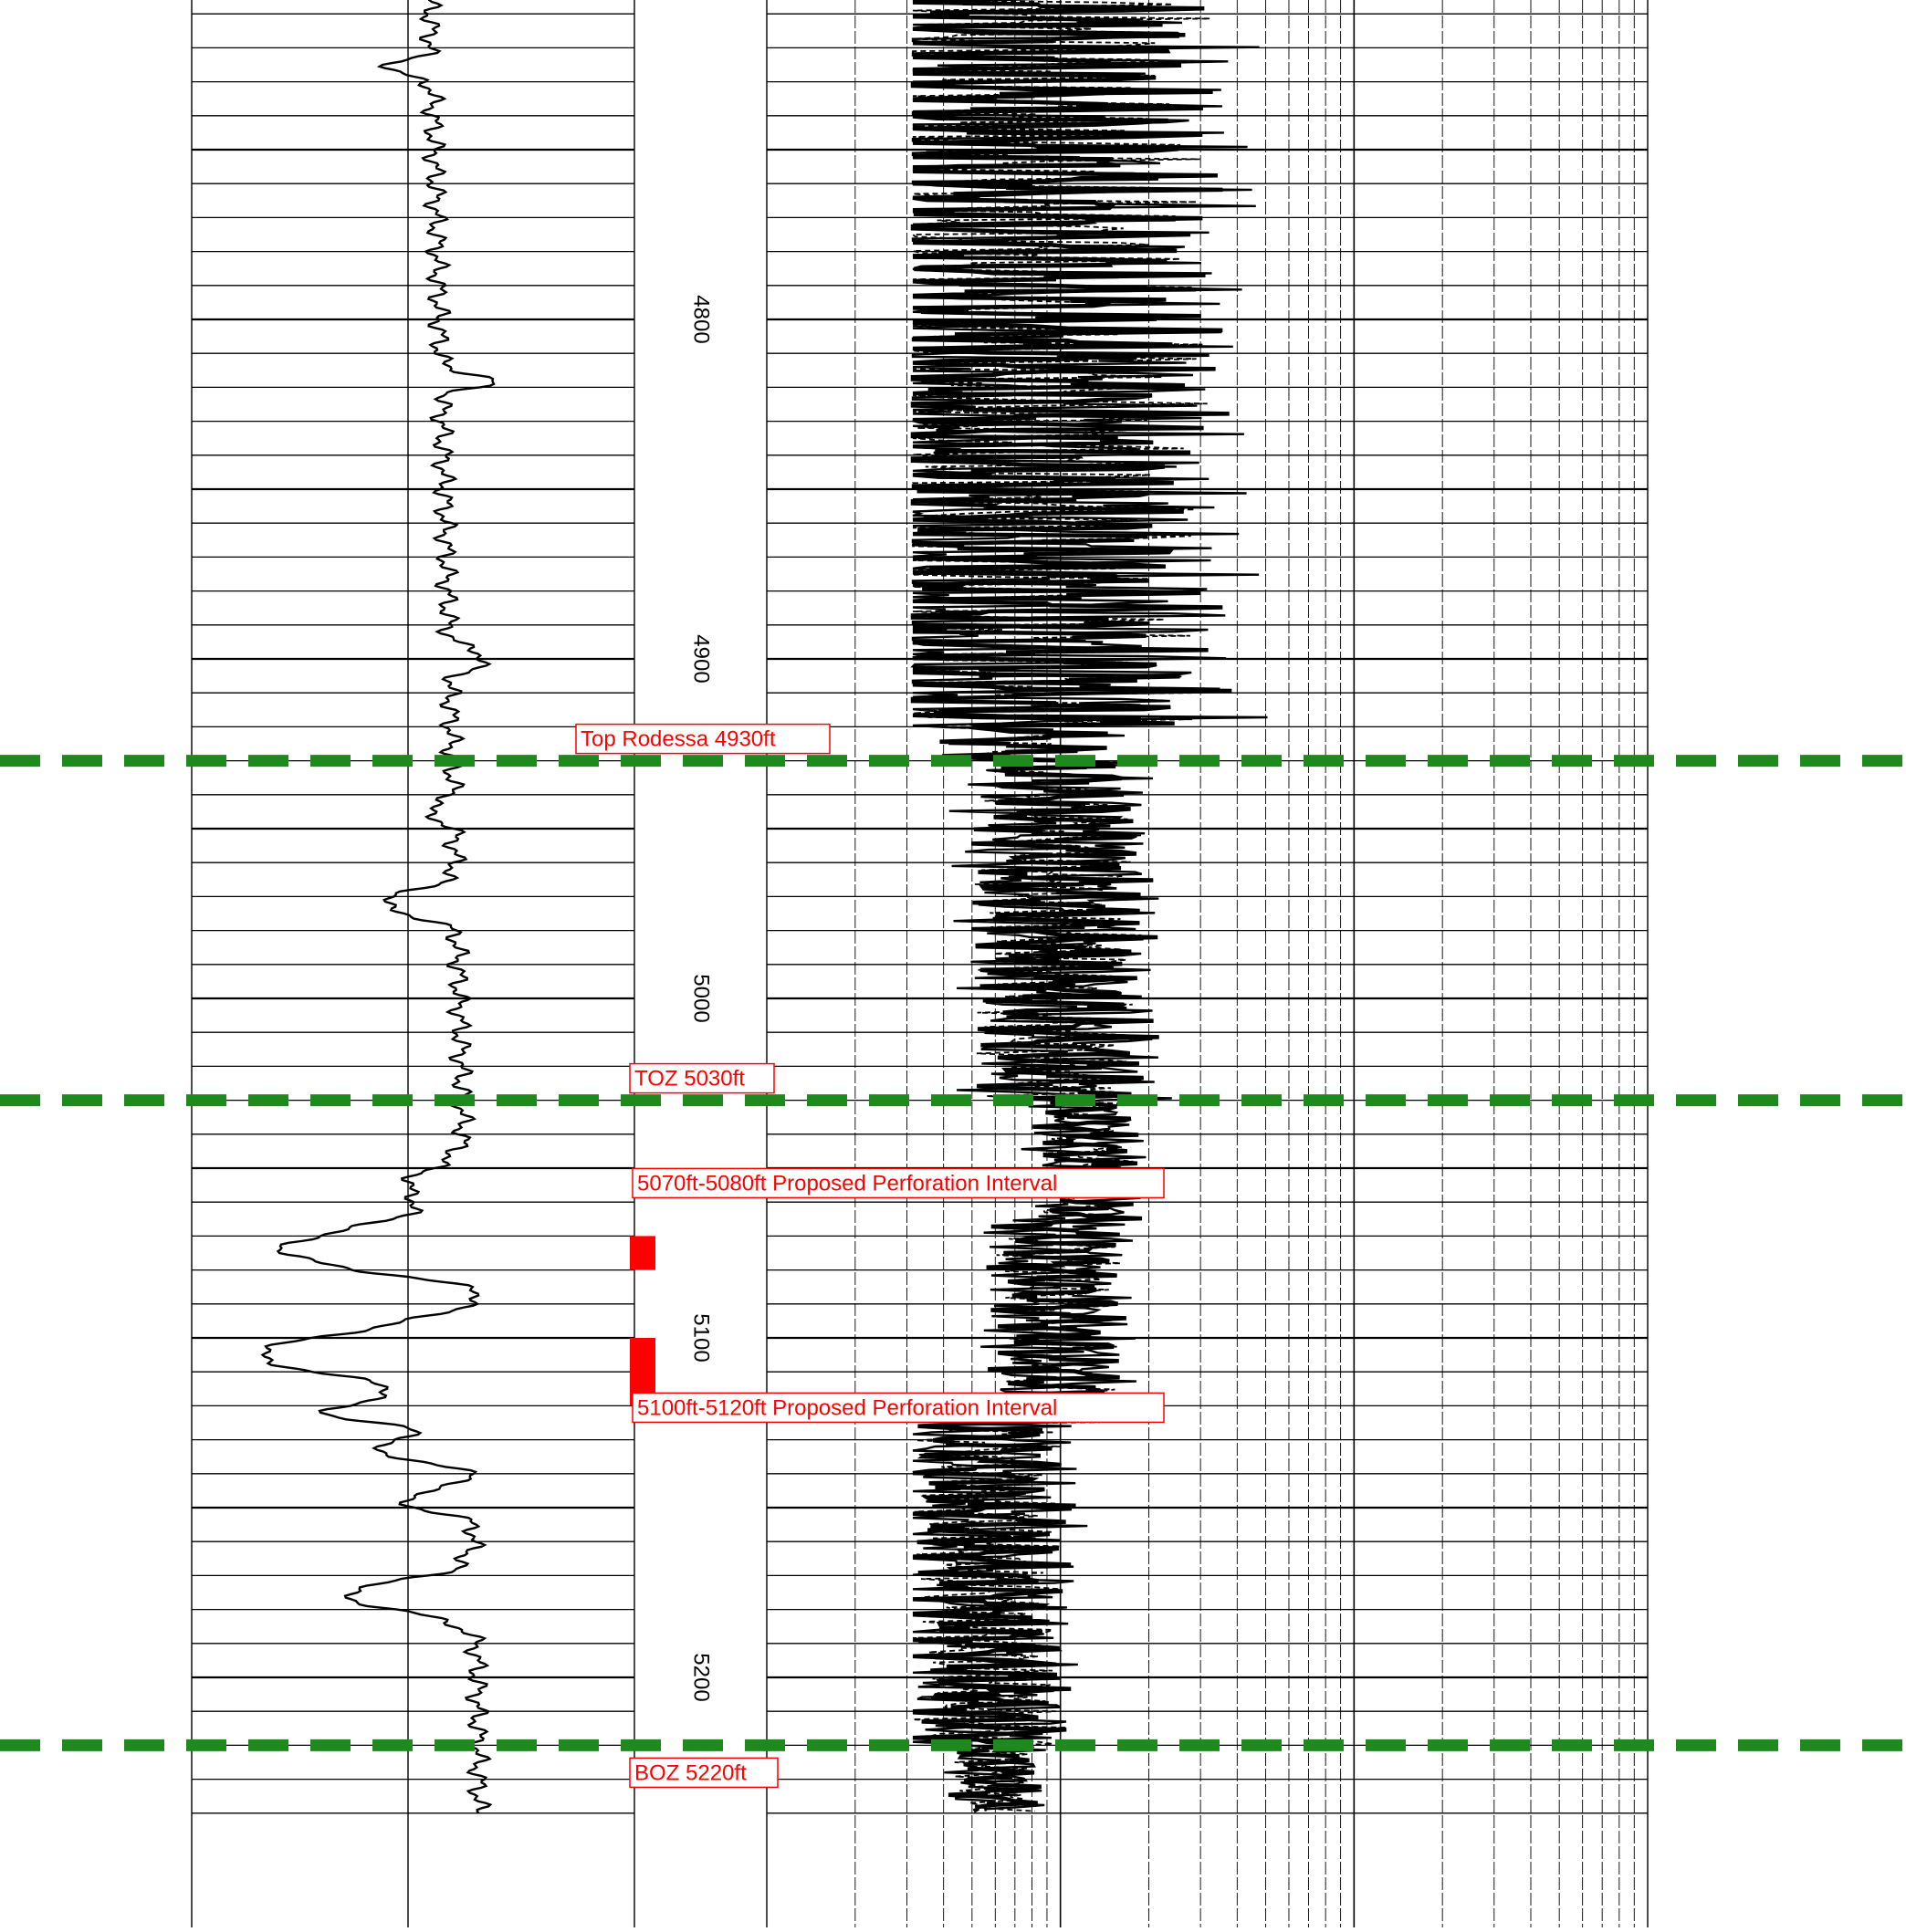 This screenshot has width=1906, height=1932. Describe the element at coordinates (378, 907) in the screenshot. I see `sp-curve` at that location.